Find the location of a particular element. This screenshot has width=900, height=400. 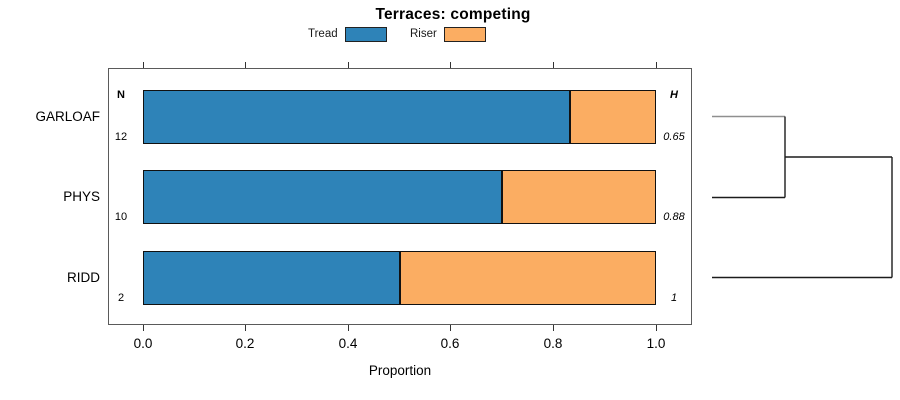

x-axis-tick-label: 0.8 is located at coordinates (553, 343).